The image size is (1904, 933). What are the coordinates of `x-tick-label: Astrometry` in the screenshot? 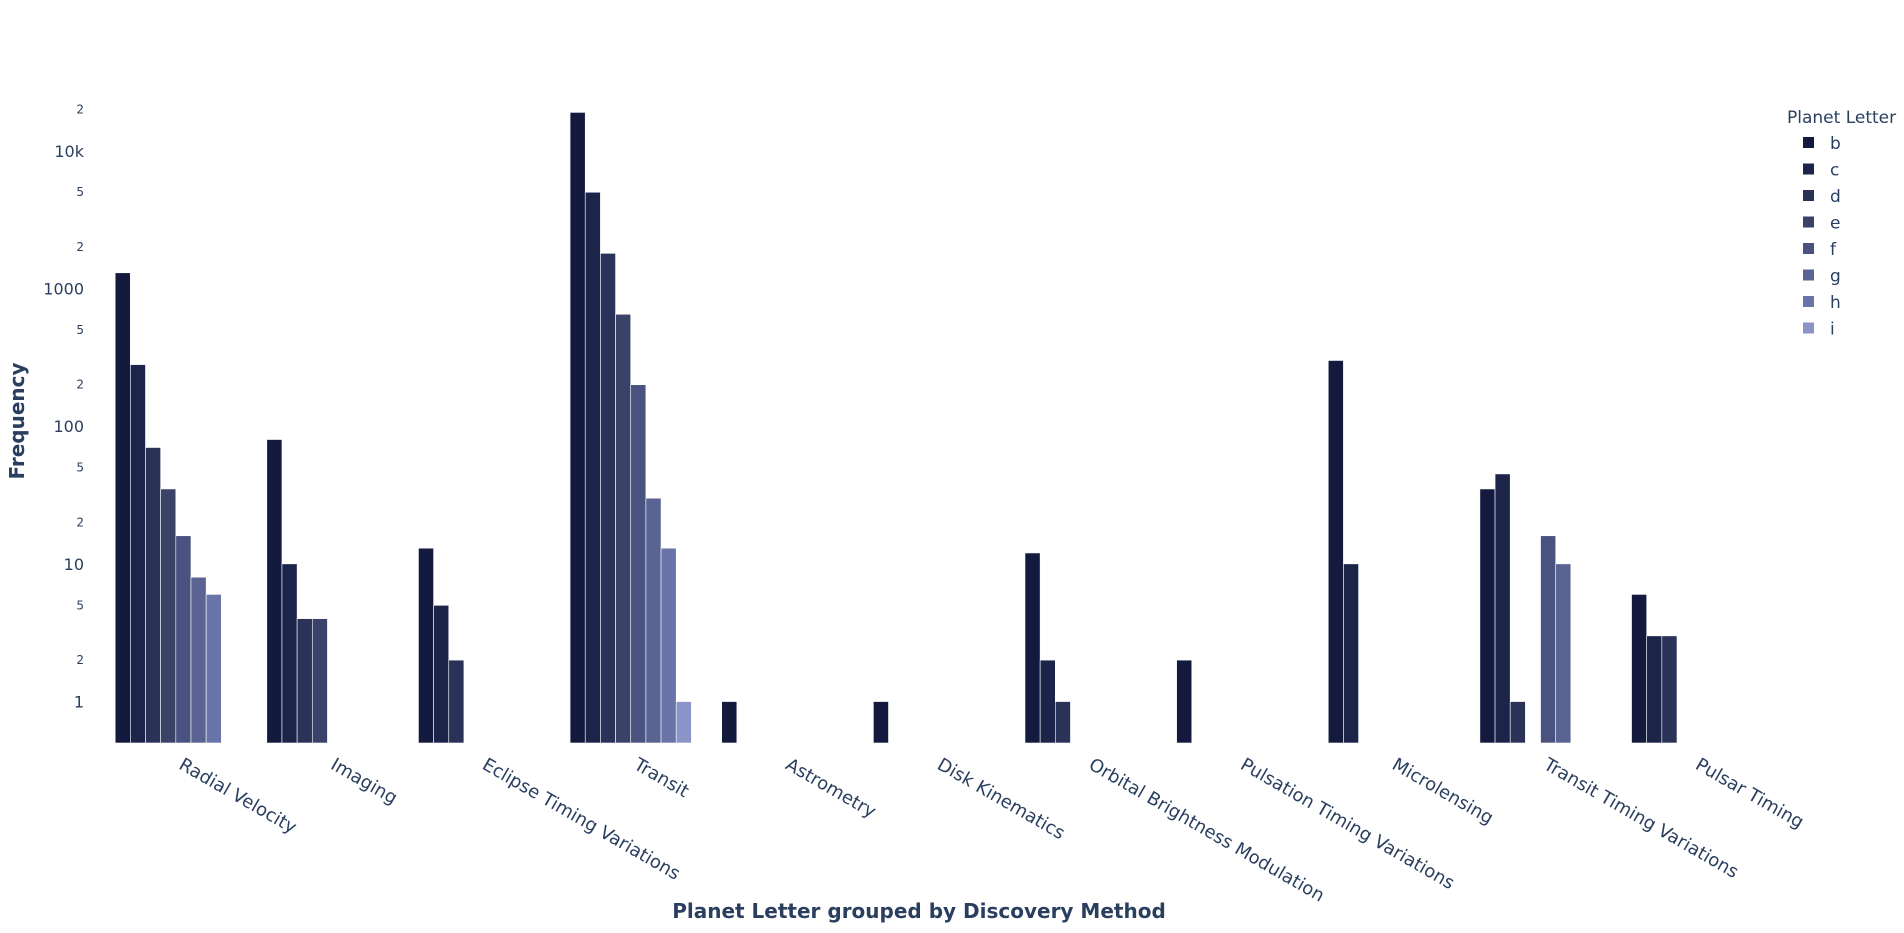 It's located at (831, 788).